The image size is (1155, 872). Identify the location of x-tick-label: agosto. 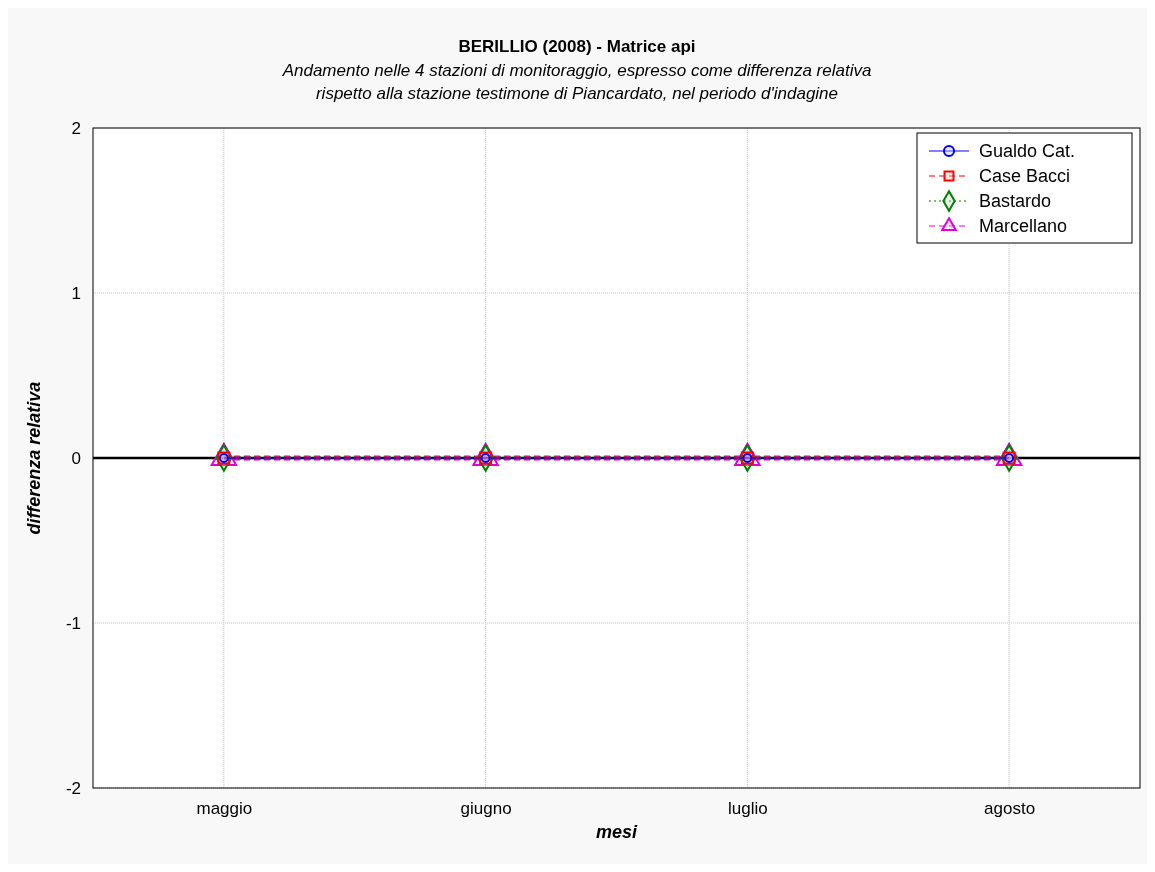
(1010, 809).